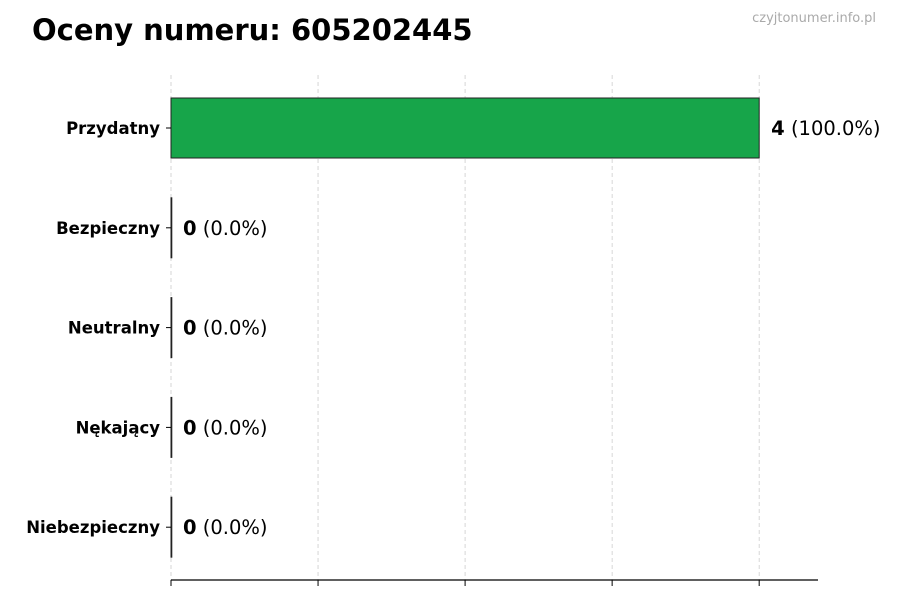 The width and height of the screenshot is (900, 600). Describe the element at coordinates (108, 228) in the screenshot. I see `y-tick-label: Bezpieczny` at that location.